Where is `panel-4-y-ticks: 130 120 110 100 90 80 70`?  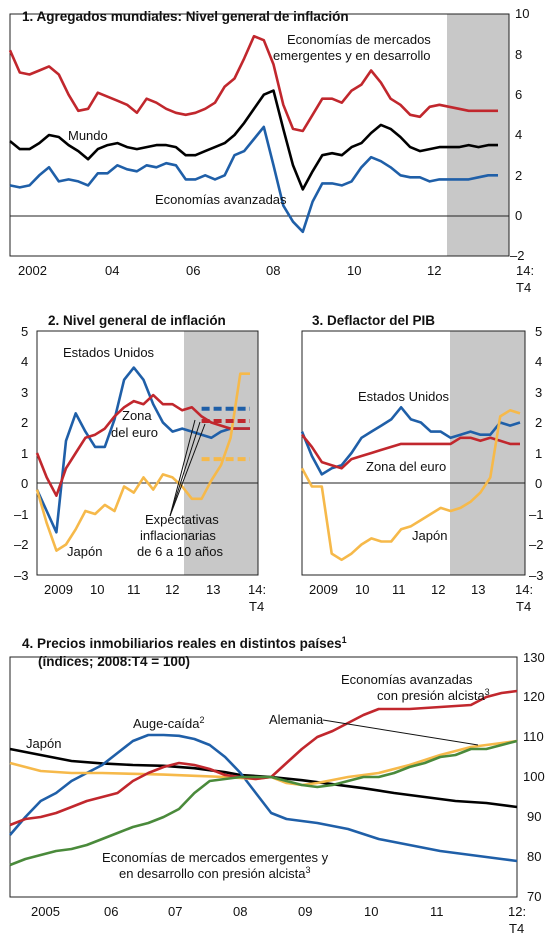
panel-4-y-ticks: 130 120 110 100 90 80 70 is located at coordinates (534, 777).